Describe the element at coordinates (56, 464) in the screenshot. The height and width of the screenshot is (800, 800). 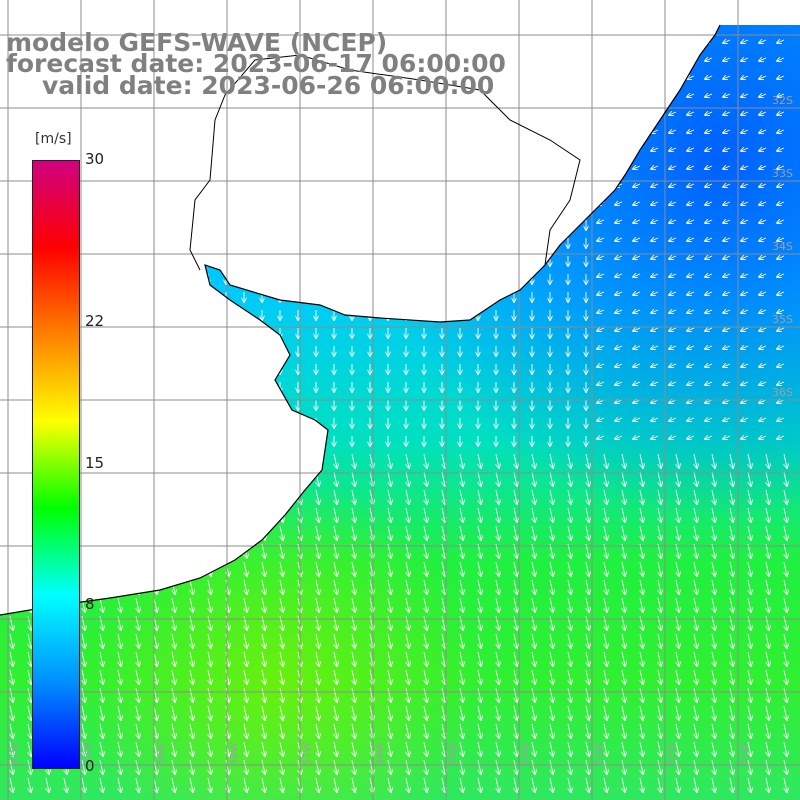
I see `colorbar` at that location.